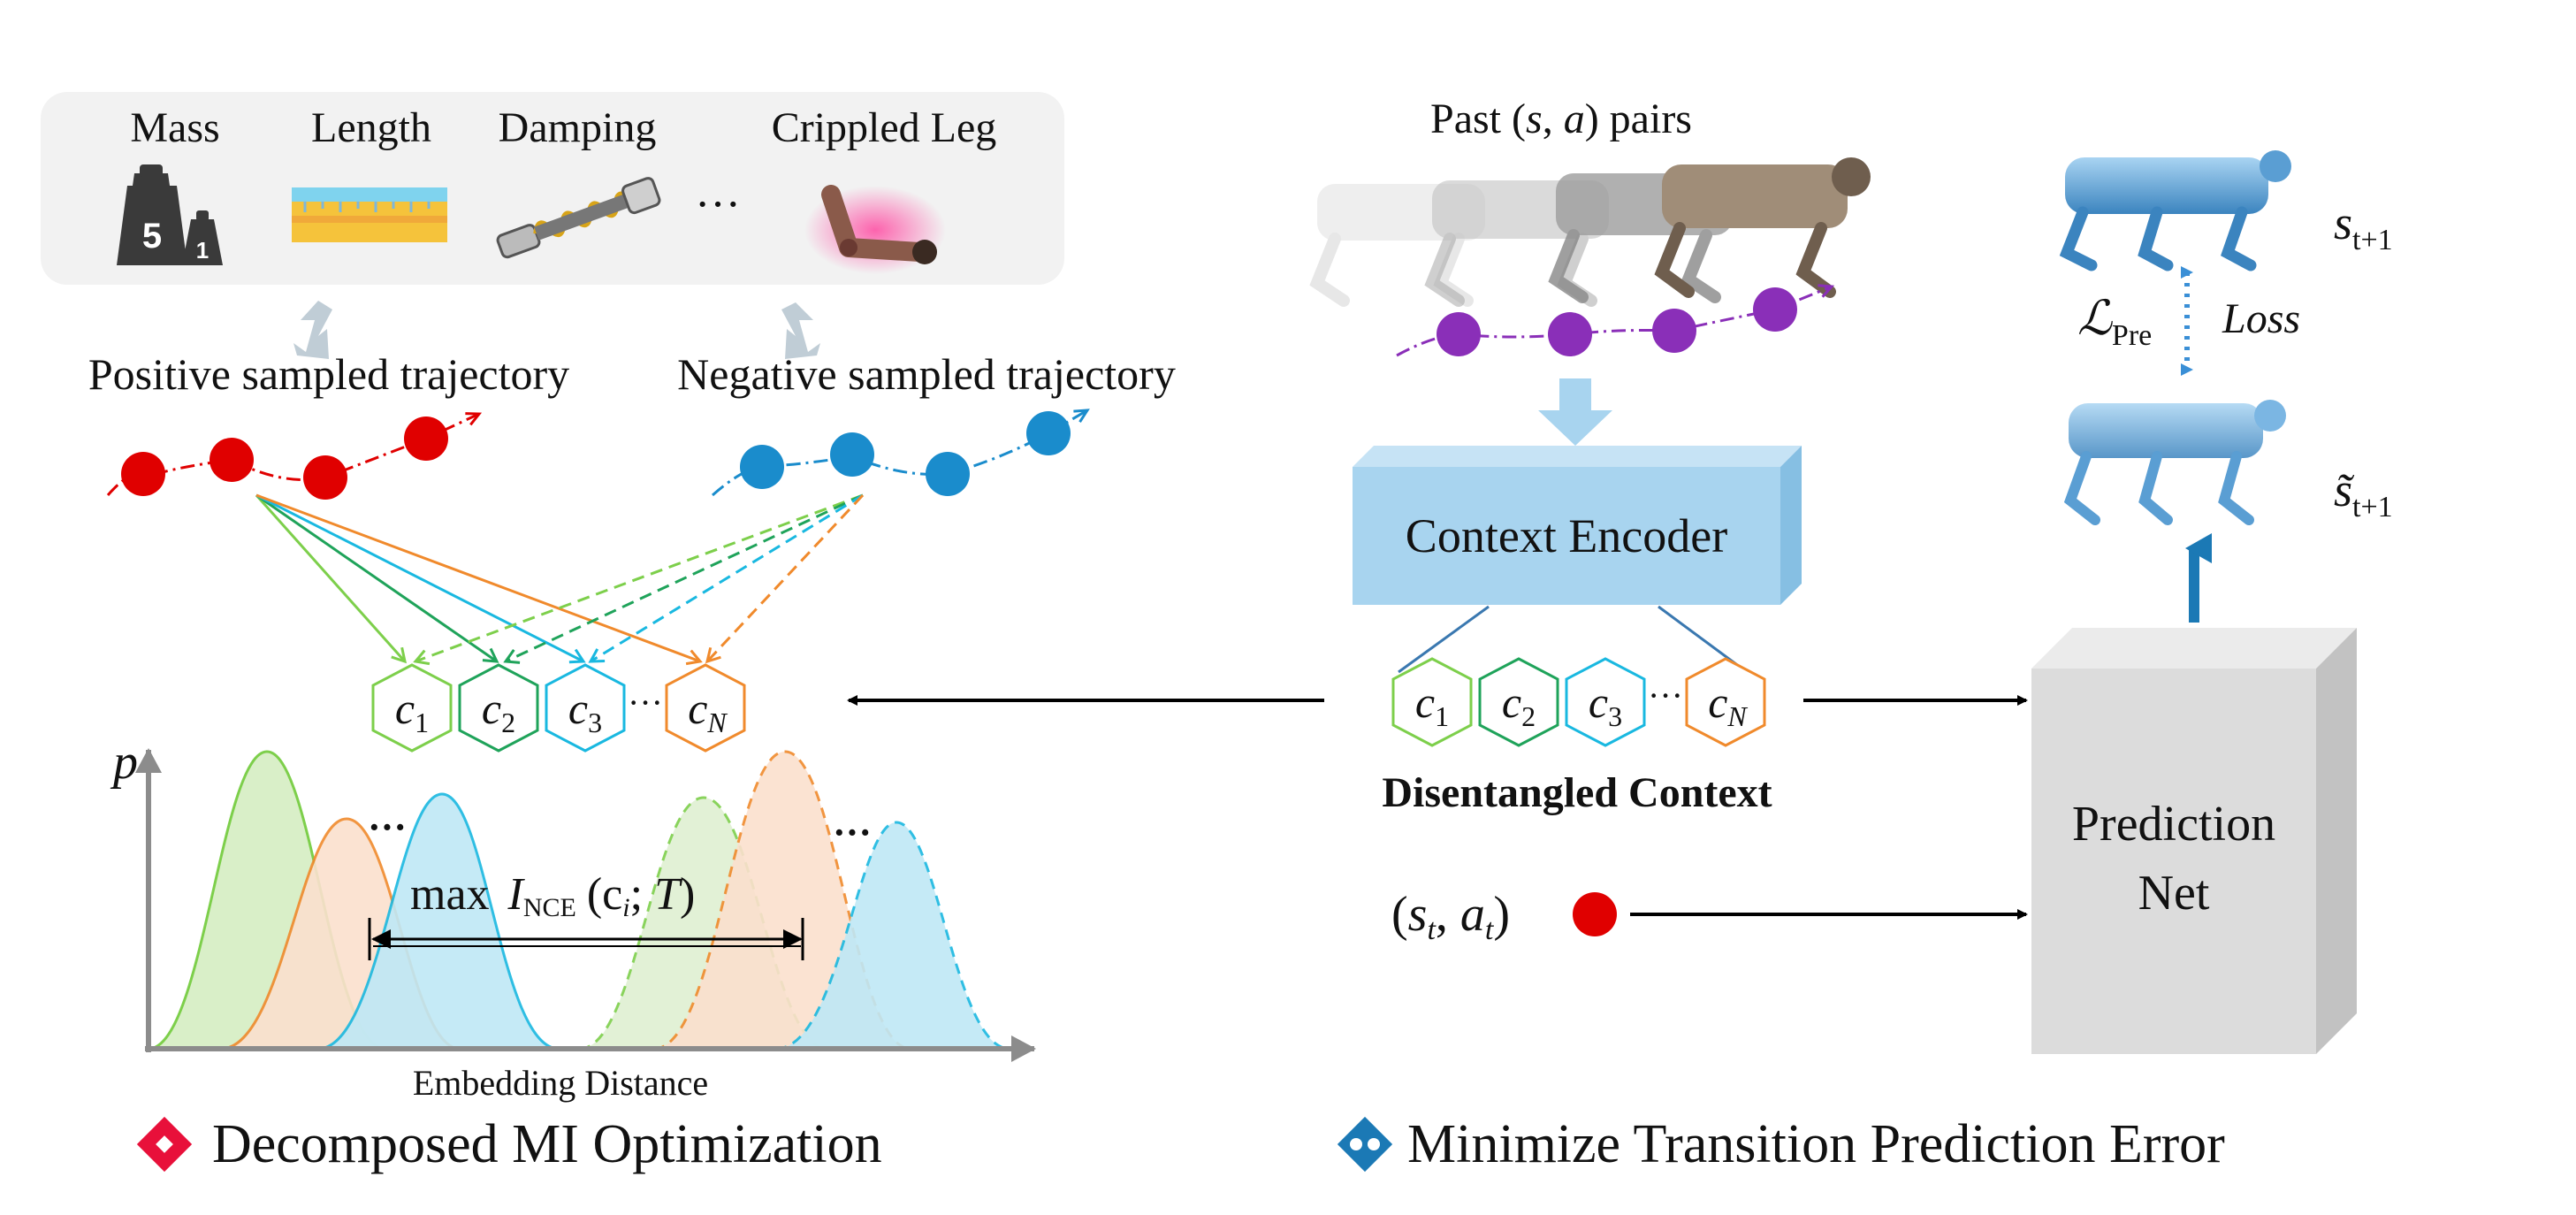 The width and height of the screenshot is (2576, 1215). Describe the element at coordinates (552, 895) in the screenshot. I see `mi-formula: max INCE (ci; T)` at that location.